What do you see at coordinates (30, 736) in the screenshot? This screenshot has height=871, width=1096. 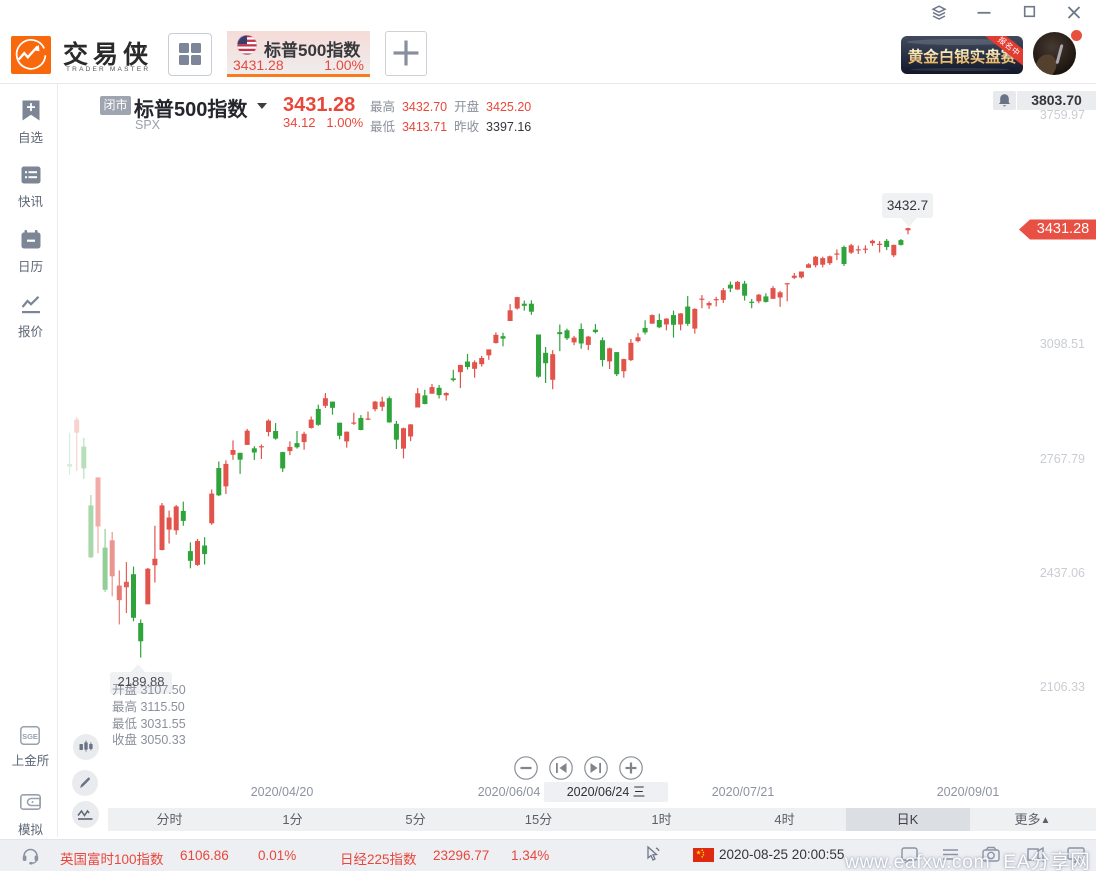 I see `svg-text: SGE` at bounding box center [30, 736].